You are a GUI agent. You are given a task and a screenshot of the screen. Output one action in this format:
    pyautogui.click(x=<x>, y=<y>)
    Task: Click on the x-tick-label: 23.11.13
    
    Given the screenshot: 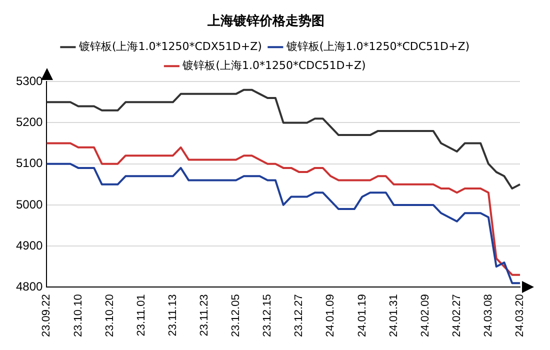 What is the action you would take?
    pyautogui.click(x=172, y=315)
    